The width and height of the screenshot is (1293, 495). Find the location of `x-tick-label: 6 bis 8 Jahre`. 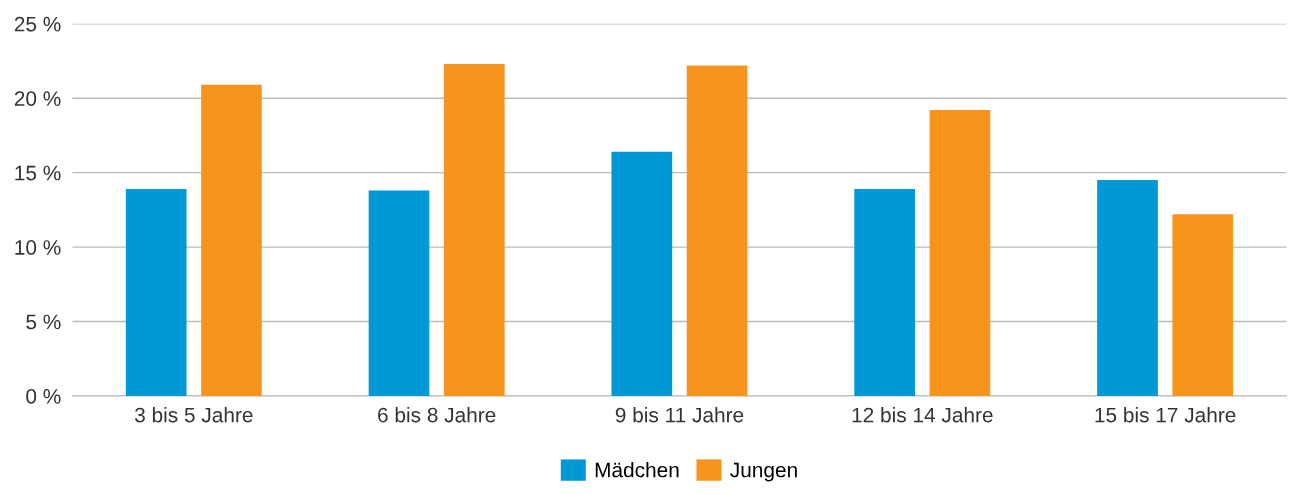

x-tick-label: 6 bis 8 Jahre is located at coordinates (437, 415).